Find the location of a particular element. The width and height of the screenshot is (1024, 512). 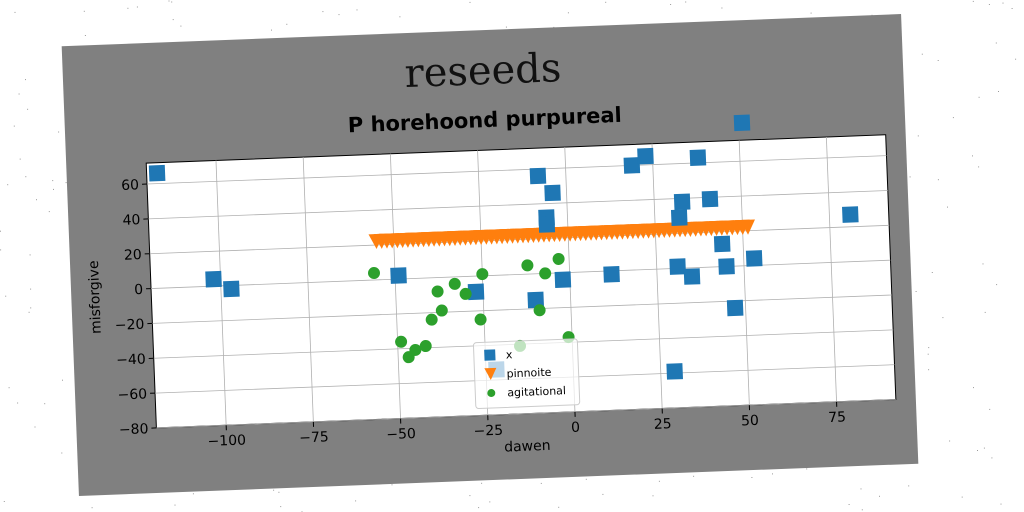

x-tick-label: 50 is located at coordinates (750, 421).